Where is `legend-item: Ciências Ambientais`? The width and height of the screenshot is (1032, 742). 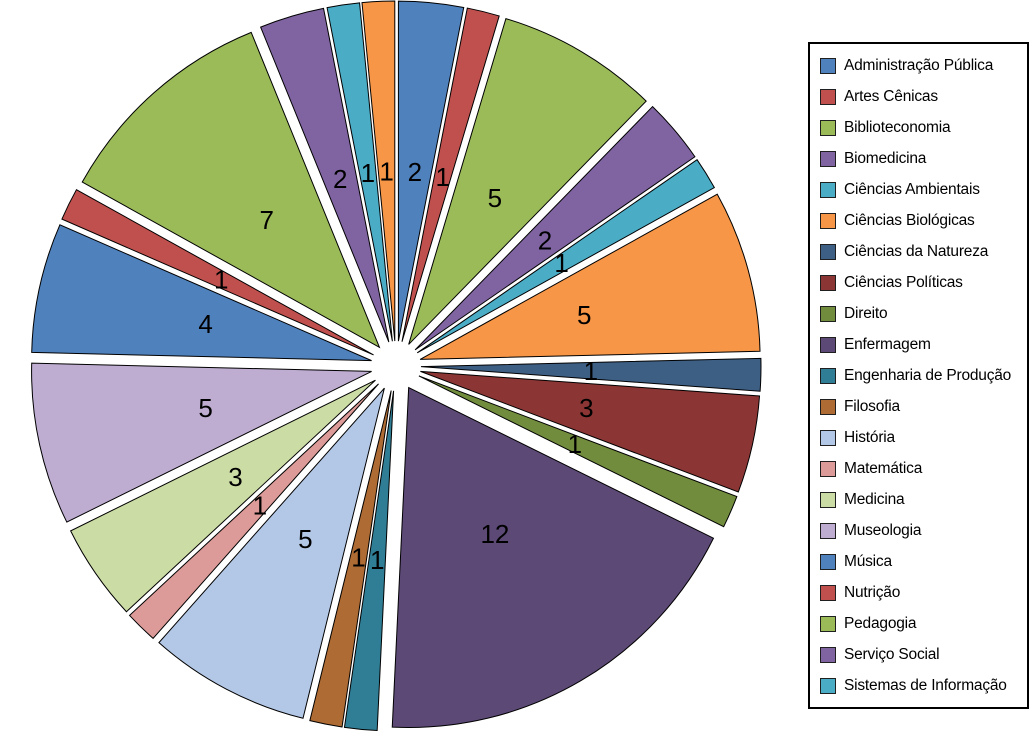 legend-item: Ciências Ambientais is located at coordinates (921, 189).